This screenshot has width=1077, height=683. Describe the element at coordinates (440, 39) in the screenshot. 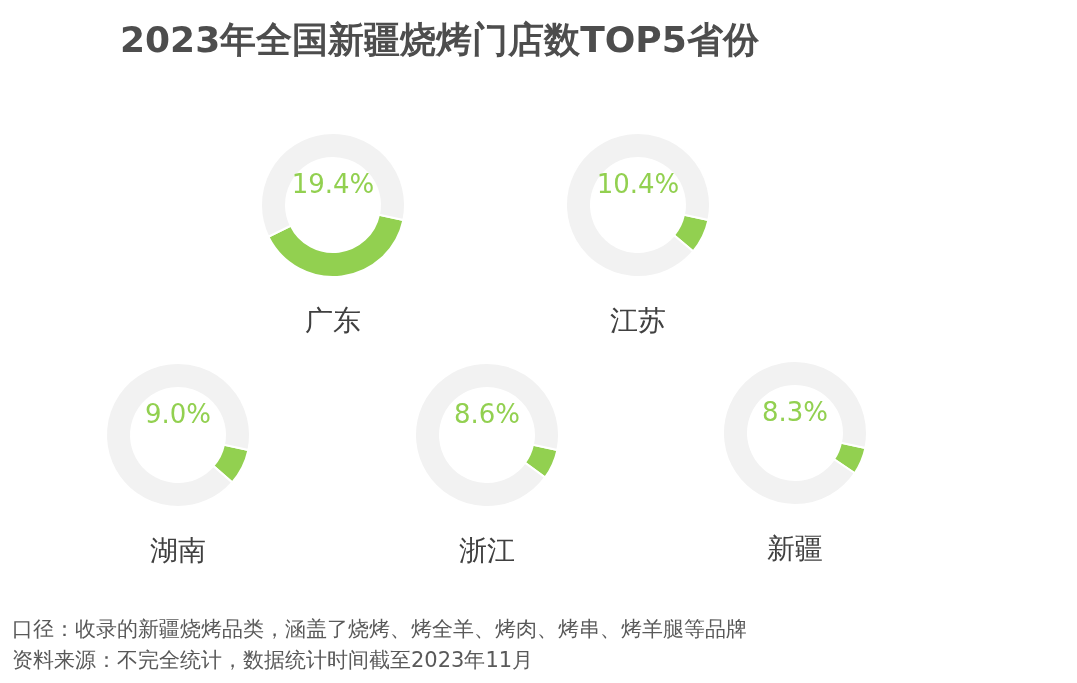

I see `text: 2023年全国新疆烧烤门店数TOP5省份` at that location.